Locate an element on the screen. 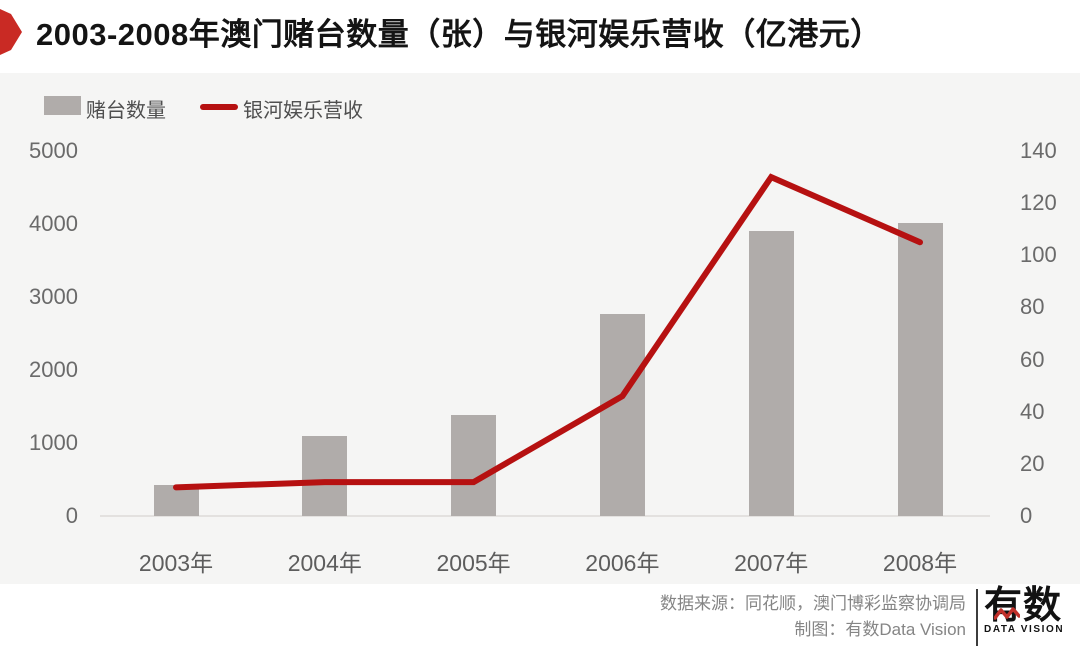  logo-zigzag-icon is located at coordinates (1007, 613).